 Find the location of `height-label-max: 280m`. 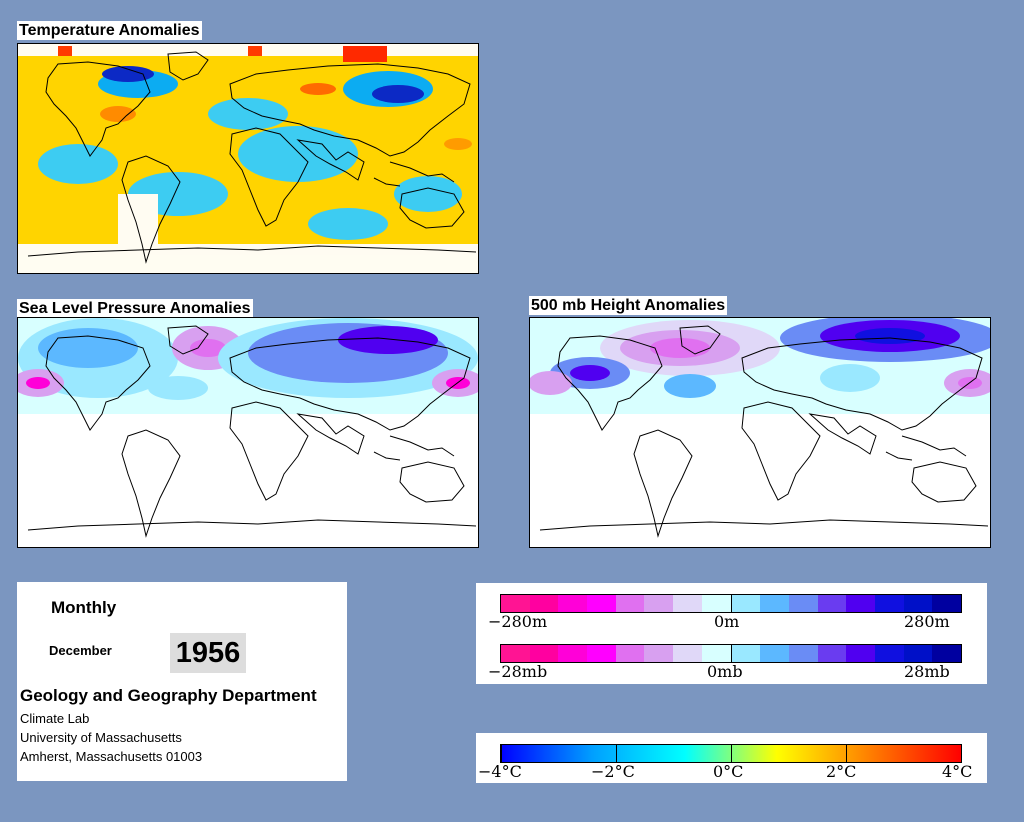

height-label-max: 280m is located at coordinates (927, 621).